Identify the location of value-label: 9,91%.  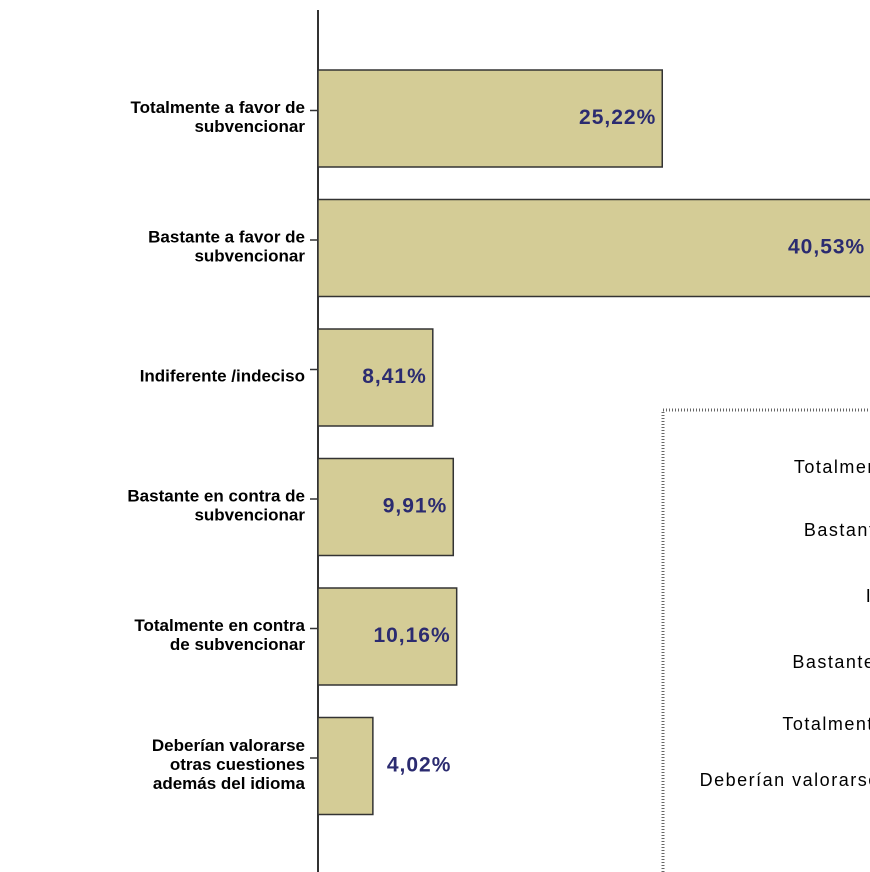
(415, 506).